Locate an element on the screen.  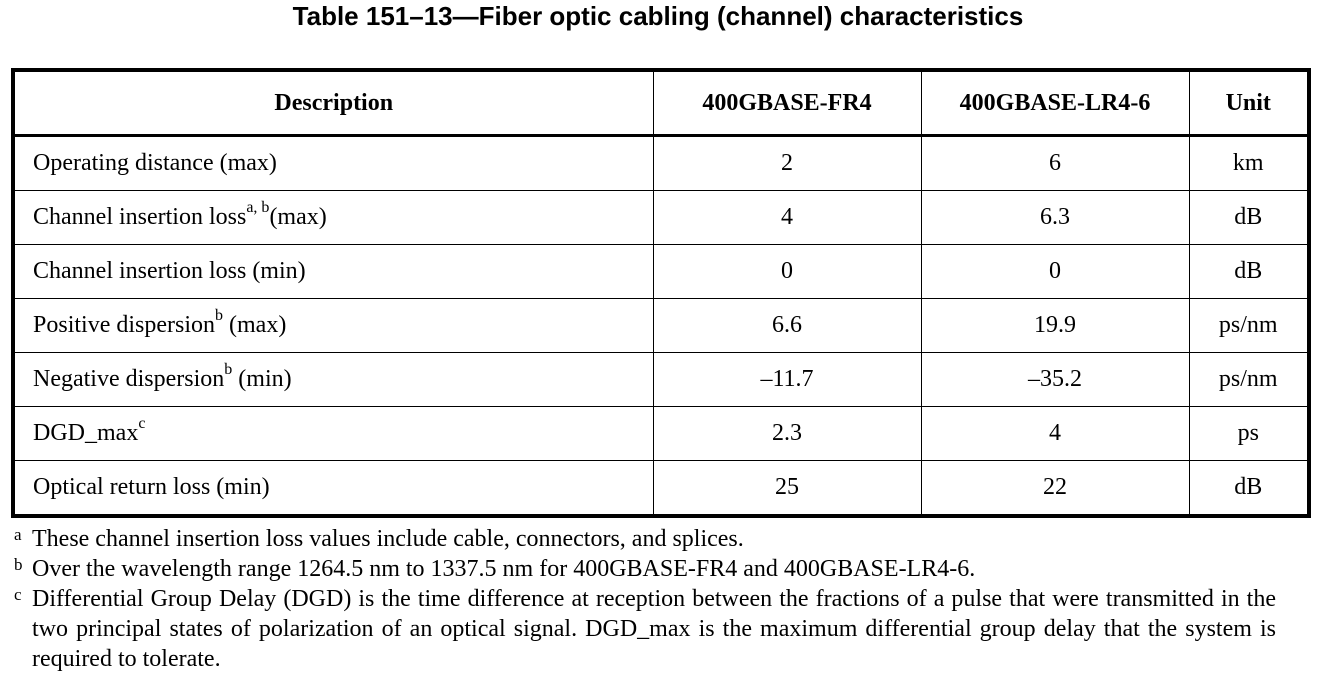
description-text: Positive dispersion is located at coordinates (124, 325).